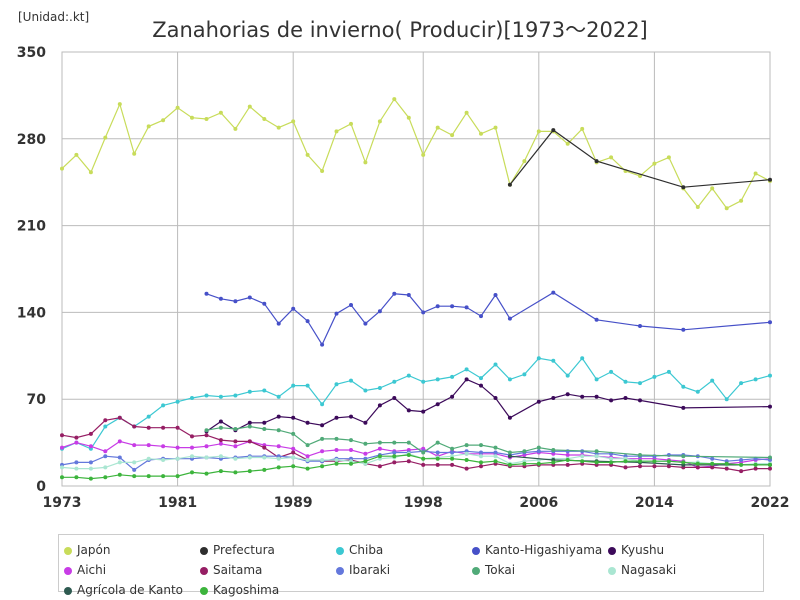 The image size is (800, 600). Describe the element at coordinates (538, 503) in the screenshot. I see `x-tick-label: 2006` at that location.